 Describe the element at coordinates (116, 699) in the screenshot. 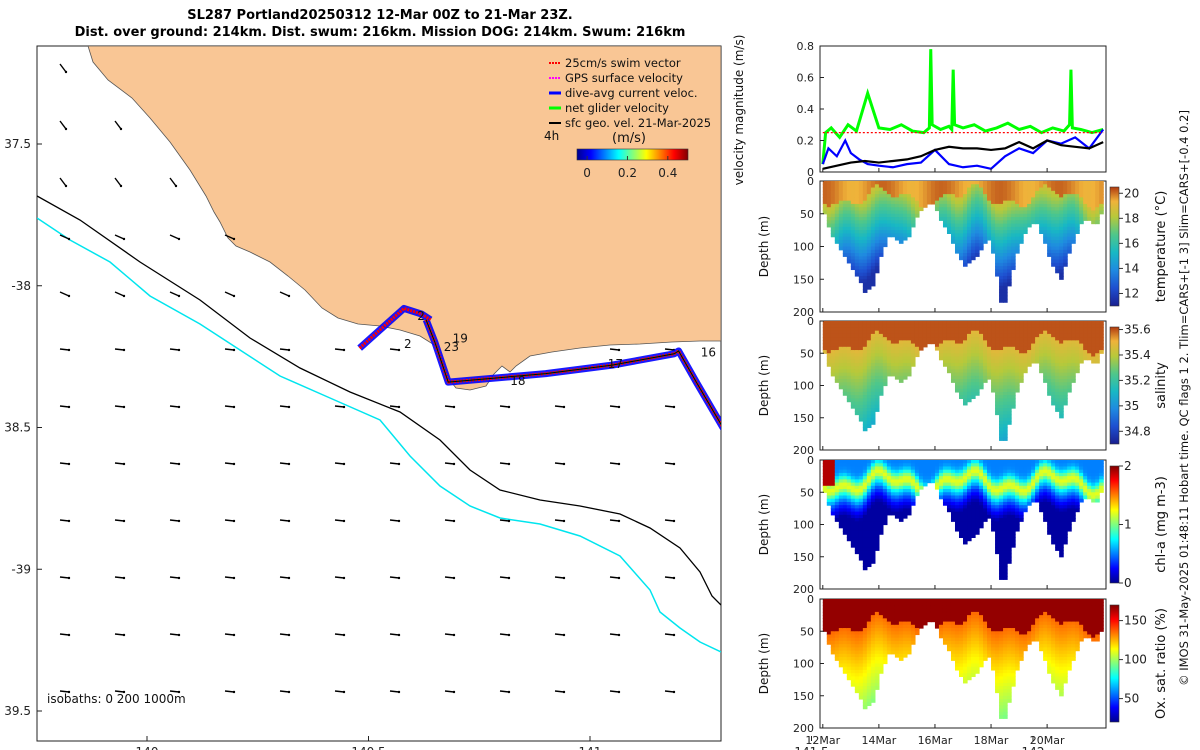

I see `isobaths-label: isobaths: 0 200 1000m` at that location.